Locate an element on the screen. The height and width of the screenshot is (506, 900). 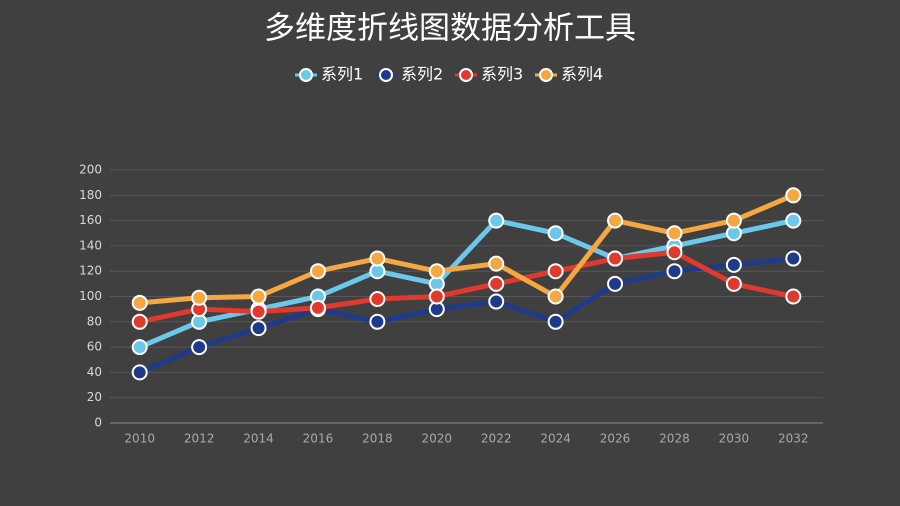
y-tick-label: 140 is located at coordinates (90, 245).